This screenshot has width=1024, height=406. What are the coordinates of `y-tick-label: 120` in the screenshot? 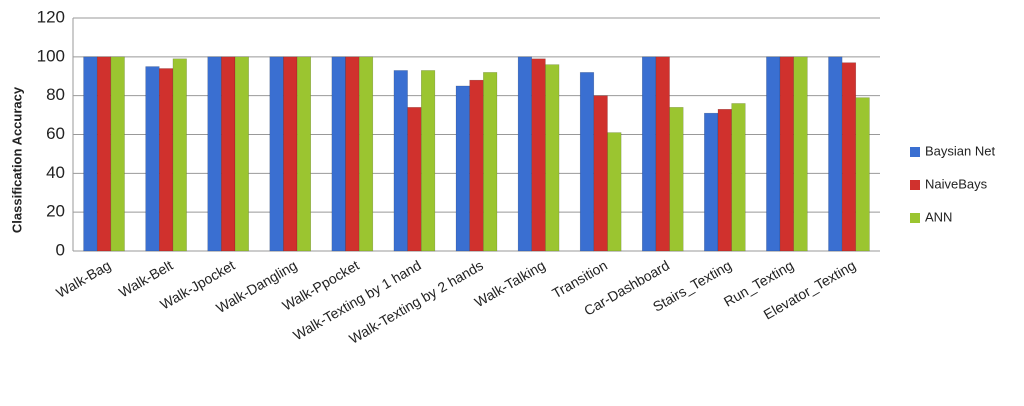 It's located at (51, 16).